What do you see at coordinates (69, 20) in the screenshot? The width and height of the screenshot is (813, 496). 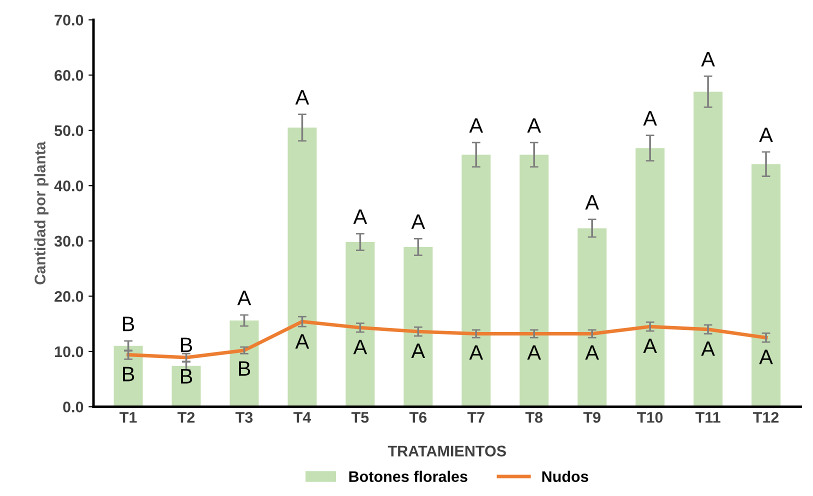 I see `y-tick-label: 70.0` at bounding box center [69, 20].